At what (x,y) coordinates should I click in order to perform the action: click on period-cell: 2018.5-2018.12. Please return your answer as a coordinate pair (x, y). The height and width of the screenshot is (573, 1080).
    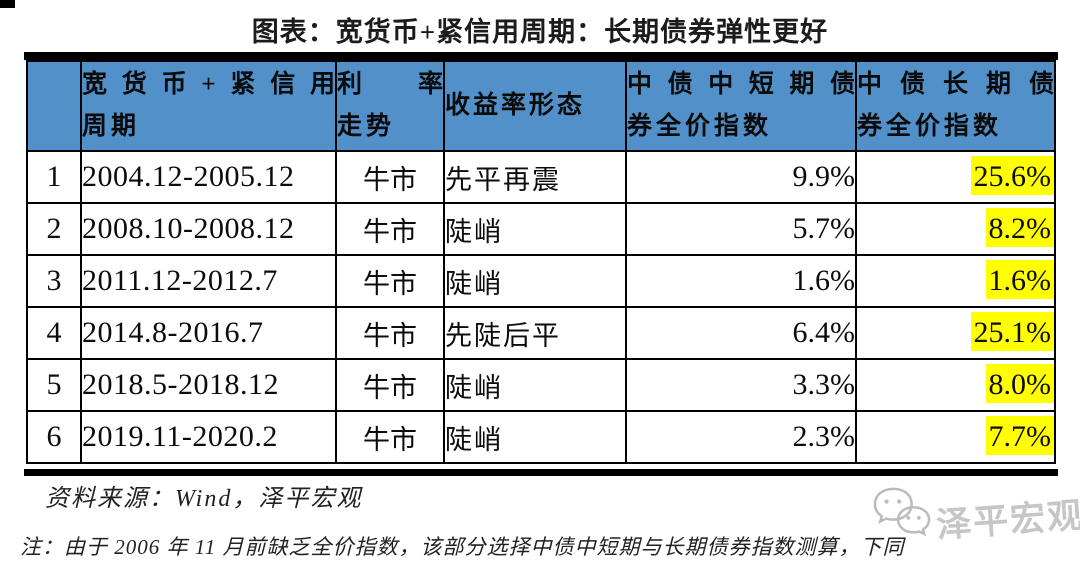
    Looking at the image, I should click on (208, 385).